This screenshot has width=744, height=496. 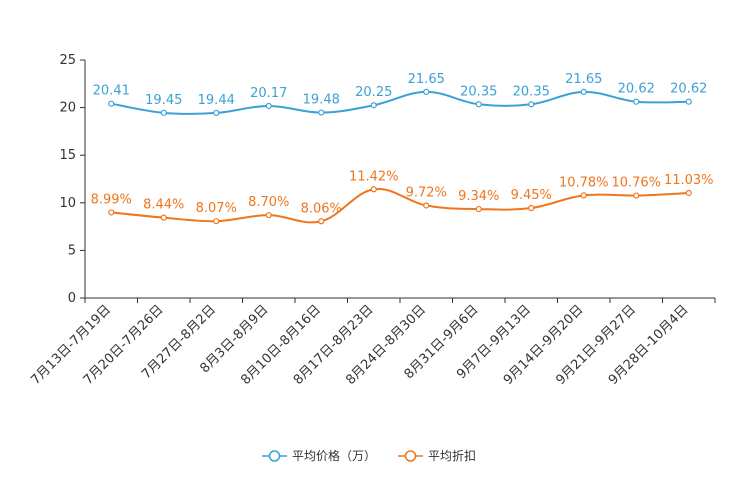 What do you see at coordinates (72, 298) in the screenshot?
I see `y-tick-label: 0` at bounding box center [72, 298].